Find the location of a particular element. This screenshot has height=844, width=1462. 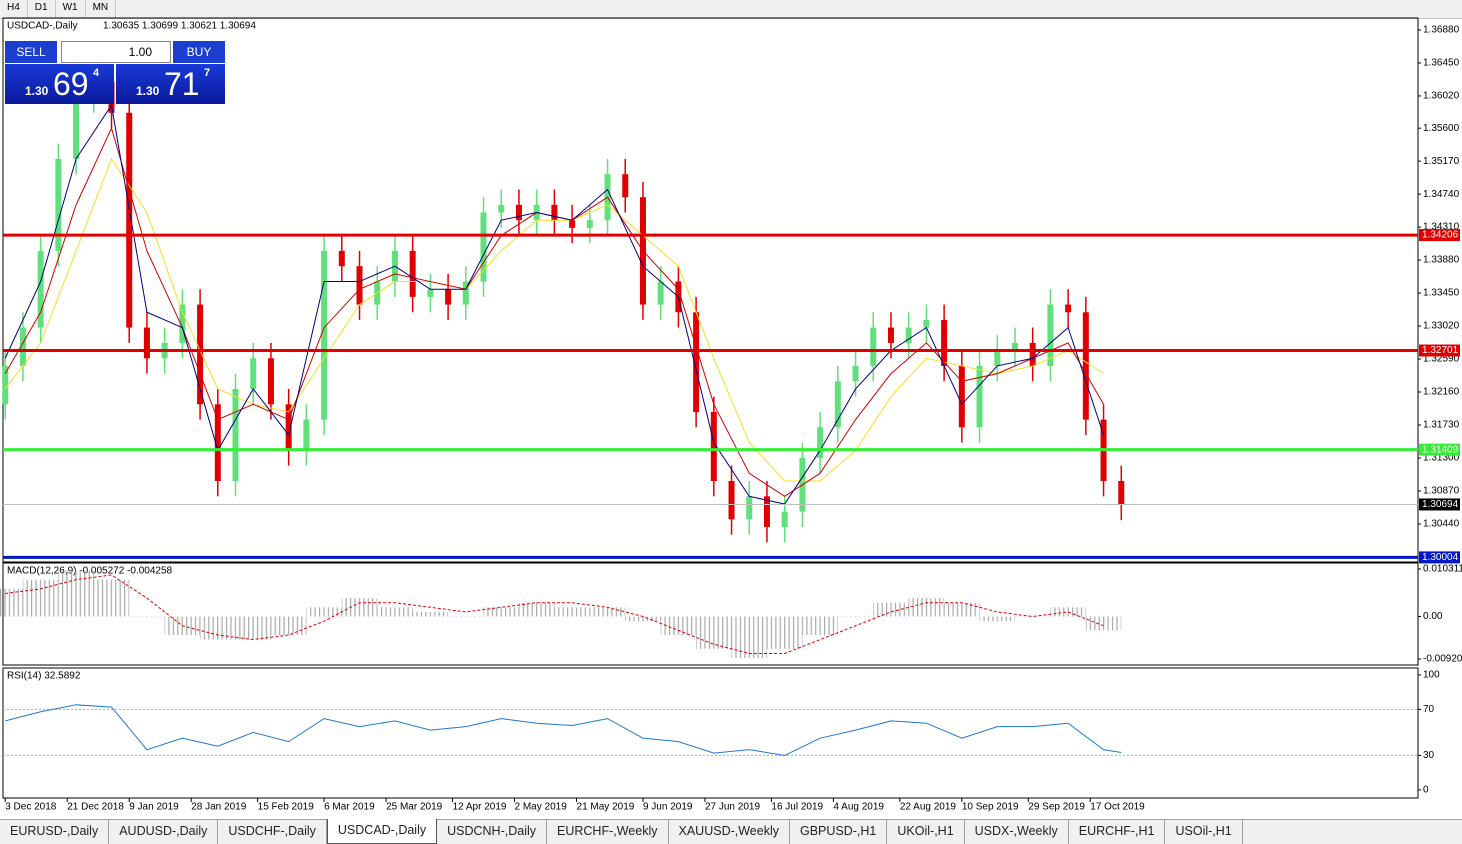

panel-frame is located at coordinates (710, 614).